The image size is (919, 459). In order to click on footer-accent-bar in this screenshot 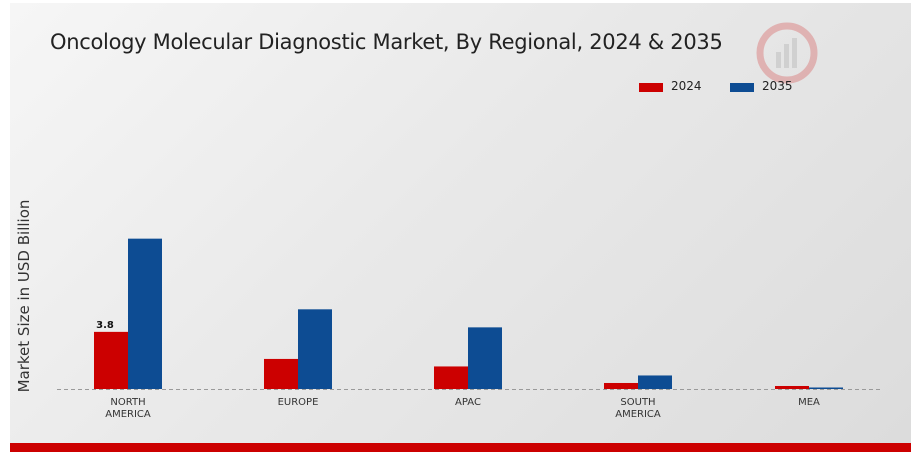, I will do `click(460, 447)`.